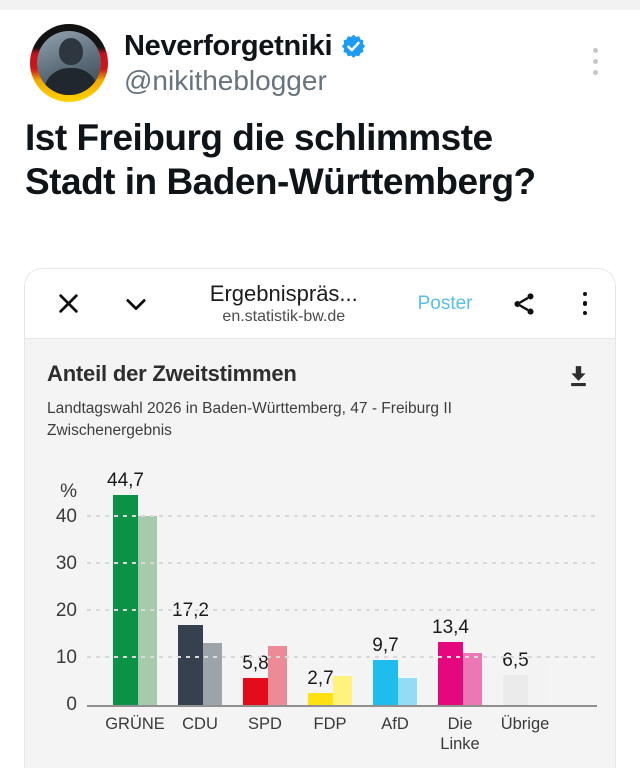 The height and width of the screenshot is (768, 640). Describe the element at coordinates (385, 670) in the screenshot. I see `bar-main-4: 9,7` at that location.